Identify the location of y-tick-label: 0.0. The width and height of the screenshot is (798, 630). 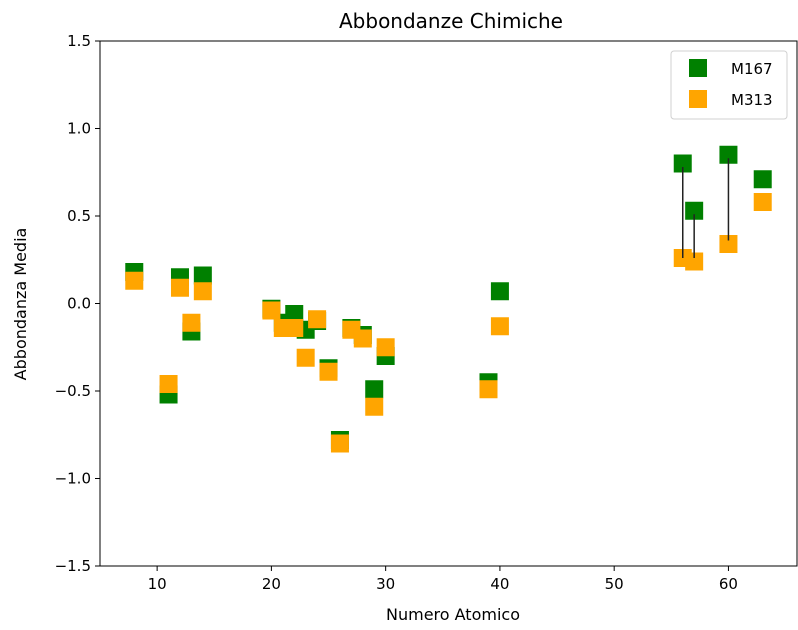
(79, 304).